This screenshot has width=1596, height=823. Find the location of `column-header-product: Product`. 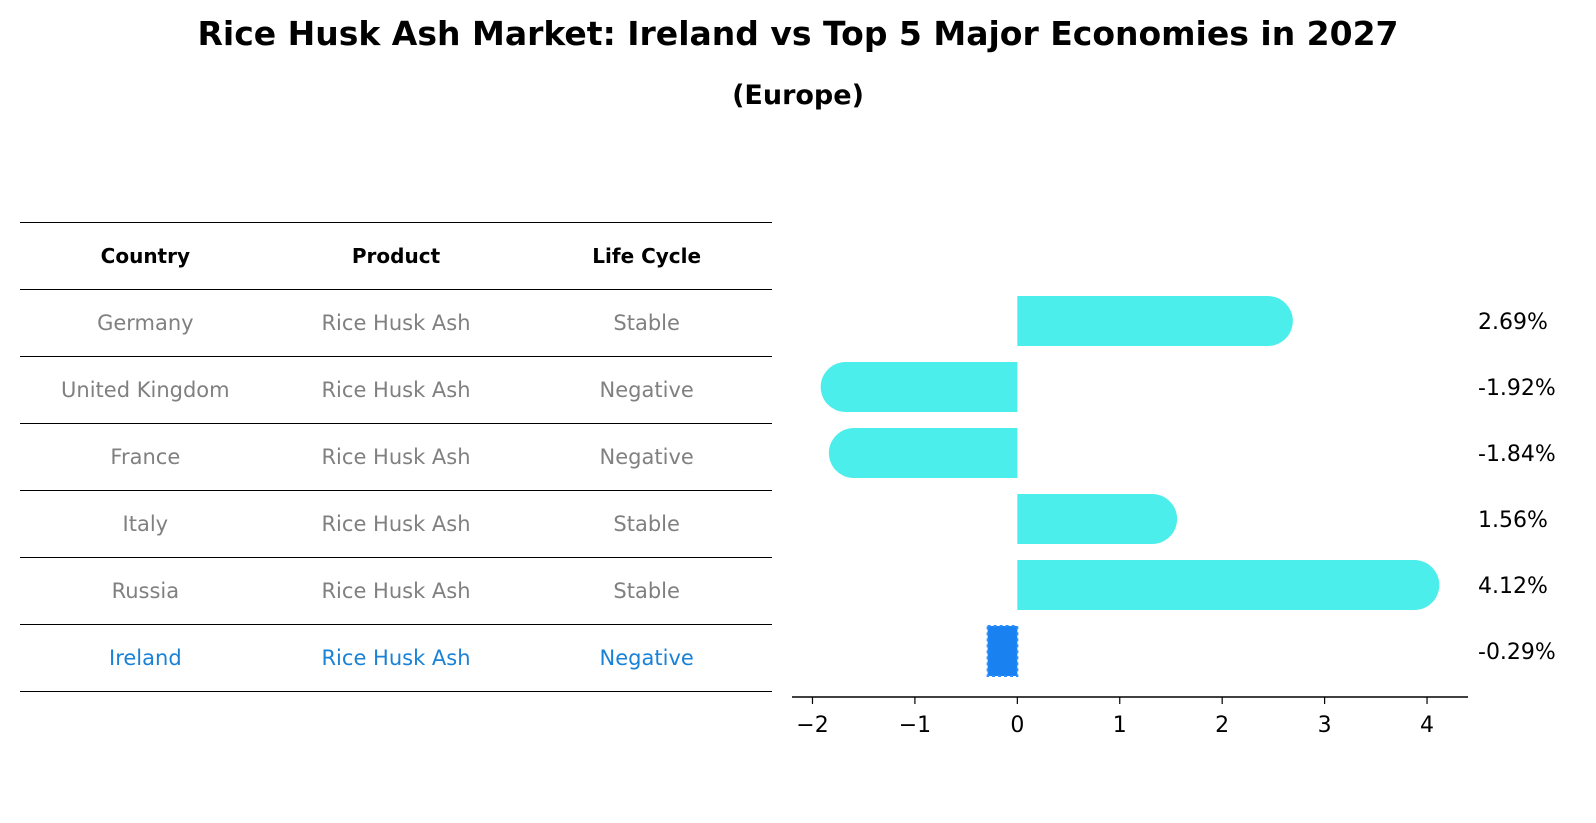

column-header-product: Product is located at coordinates (396, 256).